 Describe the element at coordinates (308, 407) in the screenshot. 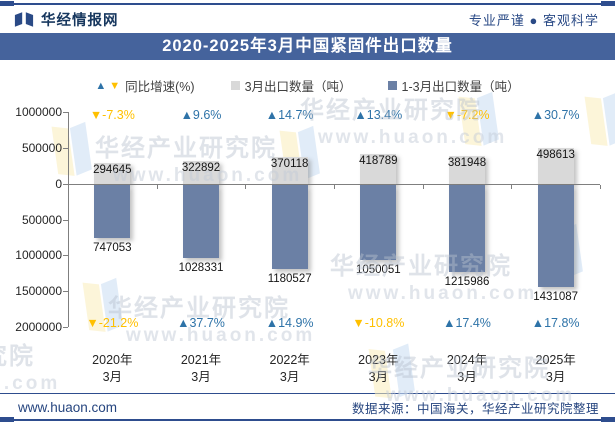

I see `footer: www.huaon.com 数据来源：中国海关，华经产业研究院整理` at that location.